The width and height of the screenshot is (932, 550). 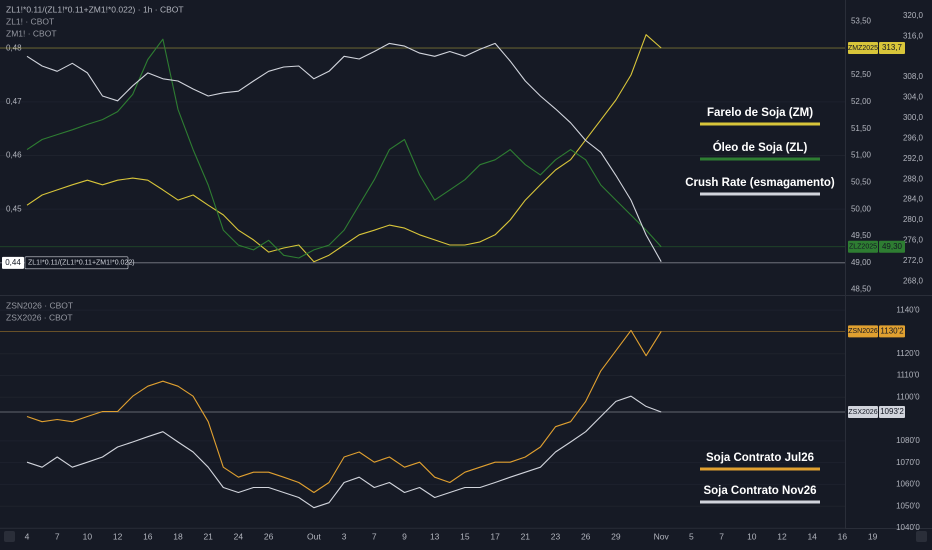 I want to click on x-tick-label: Out, so click(x=314, y=536).